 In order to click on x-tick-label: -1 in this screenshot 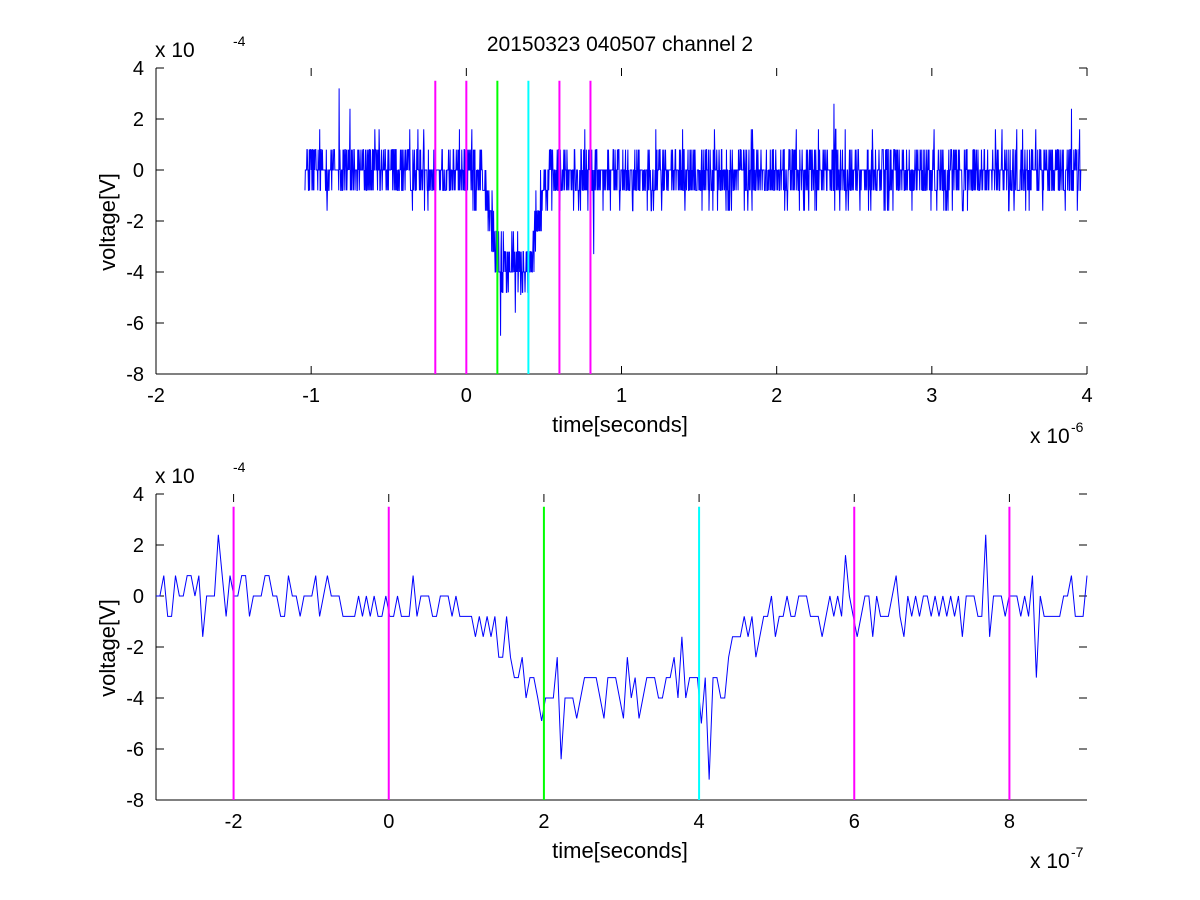, I will do `click(311, 396)`.